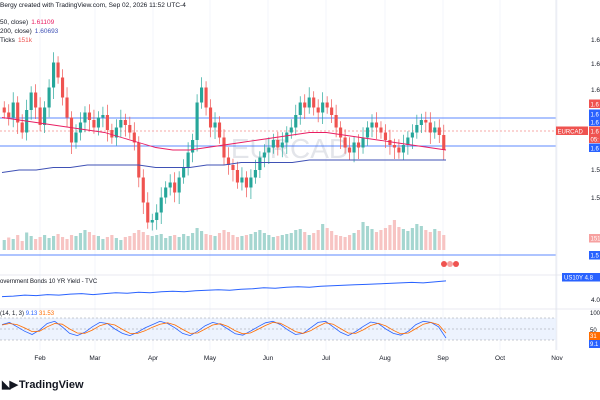 The height and width of the screenshot is (400, 600). I want to click on ma200-line, so click(223, 166).